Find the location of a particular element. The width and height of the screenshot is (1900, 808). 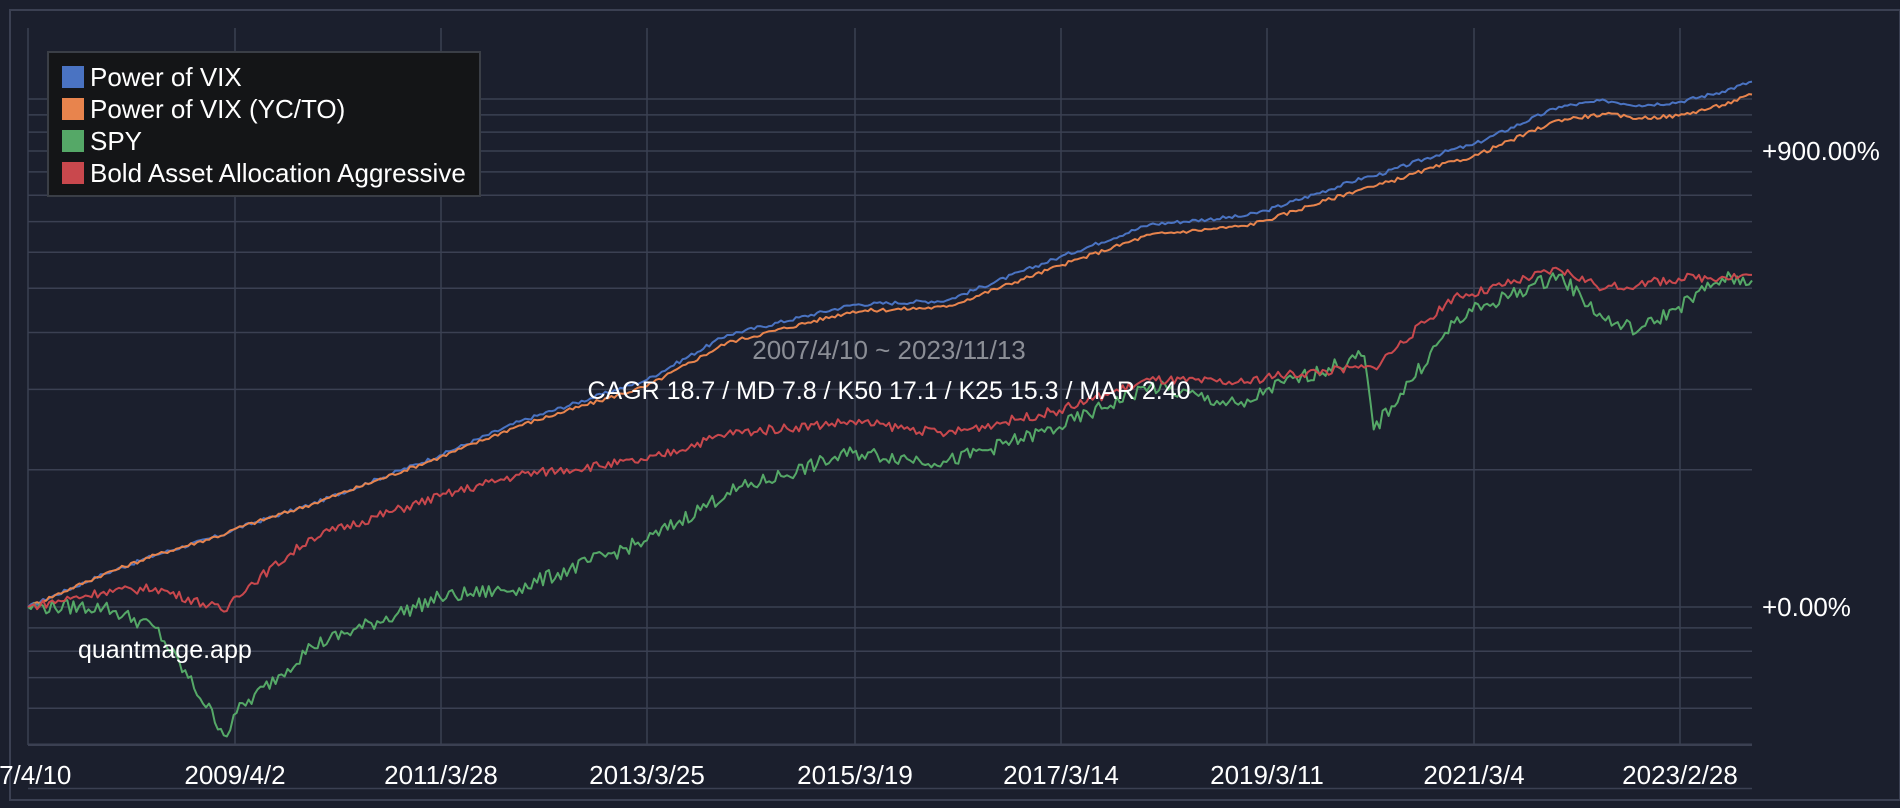

legend-label: Bold Asset Allocation Aggressive is located at coordinates (278, 173).